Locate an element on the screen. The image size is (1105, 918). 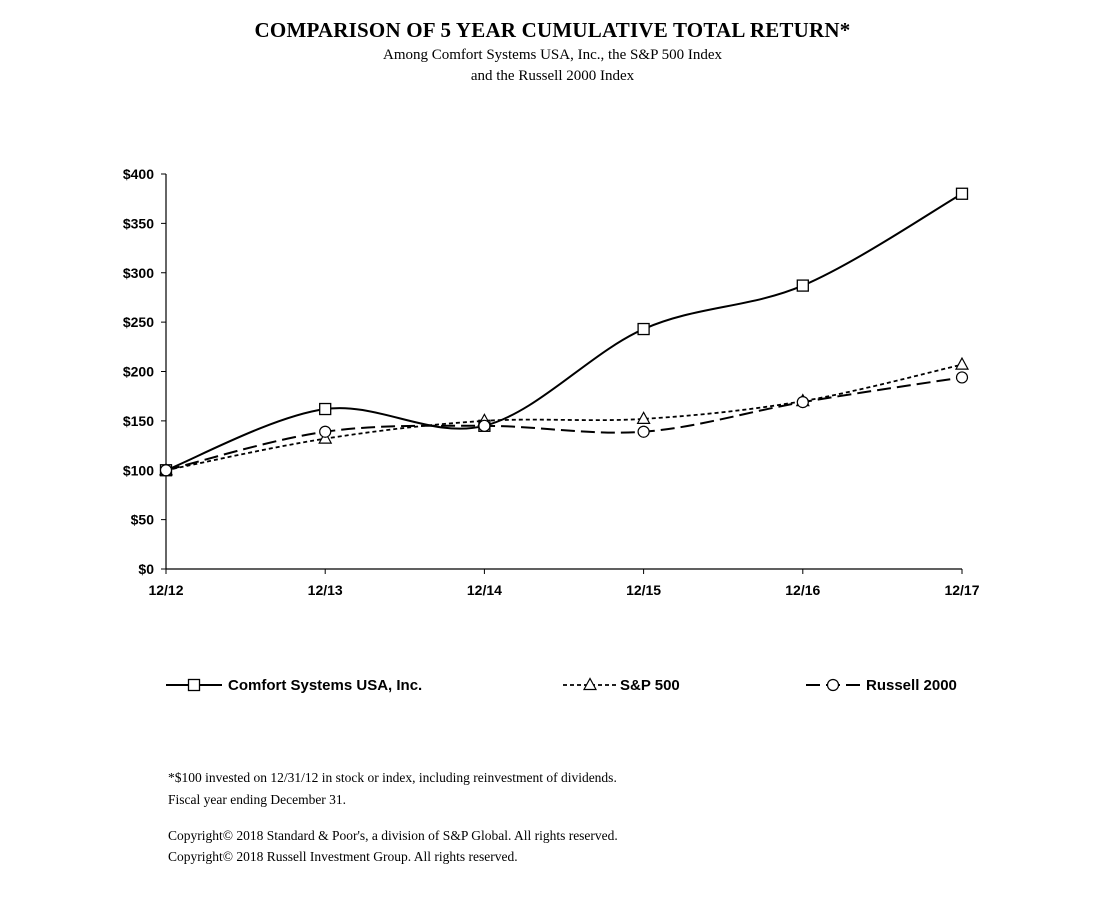
legend-marker-sp500 is located at coordinates (590, 684).